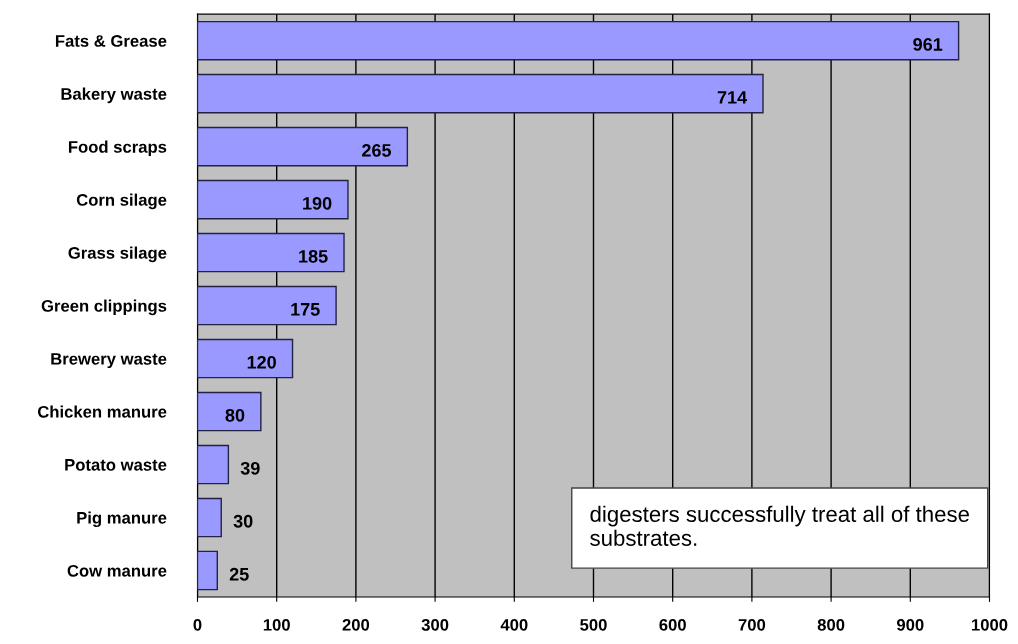 The image size is (1018, 644). What do you see at coordinates (593, 624) in the screenshot?
I see `x-tick-label: 500` at bounding box center [593, 624].